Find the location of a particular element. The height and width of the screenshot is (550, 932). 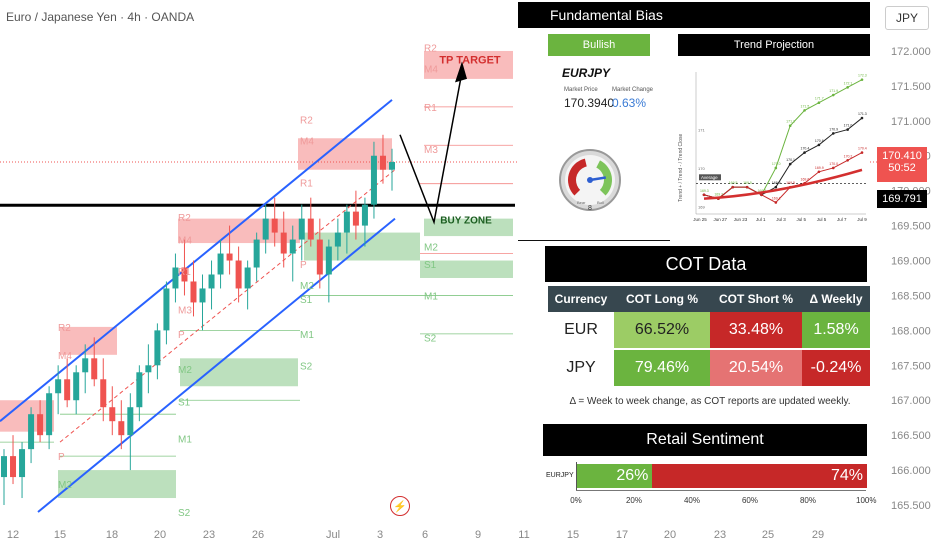

cot-eur-weekly: 1.58% is located at coordinates (836, 330).